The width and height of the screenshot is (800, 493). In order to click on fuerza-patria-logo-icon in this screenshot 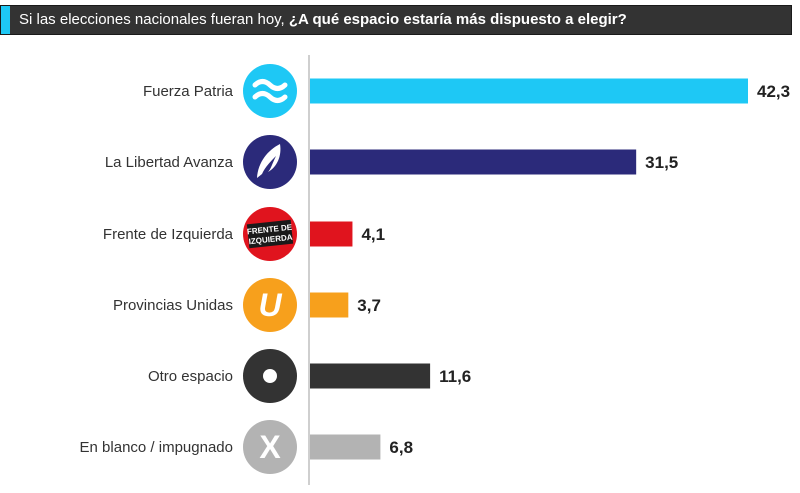, I will do `click(270, 91)`.